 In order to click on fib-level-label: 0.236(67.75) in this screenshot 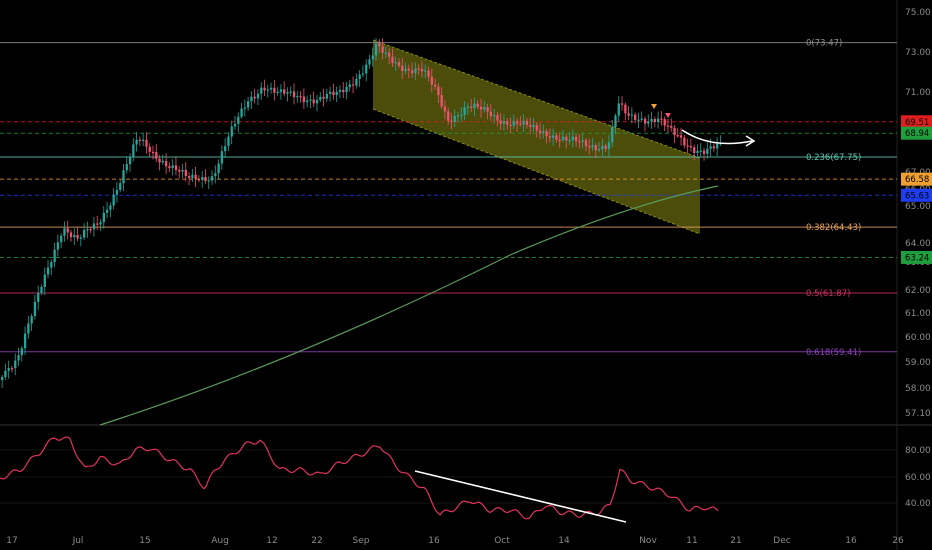, I will do `click(833, 158)`.